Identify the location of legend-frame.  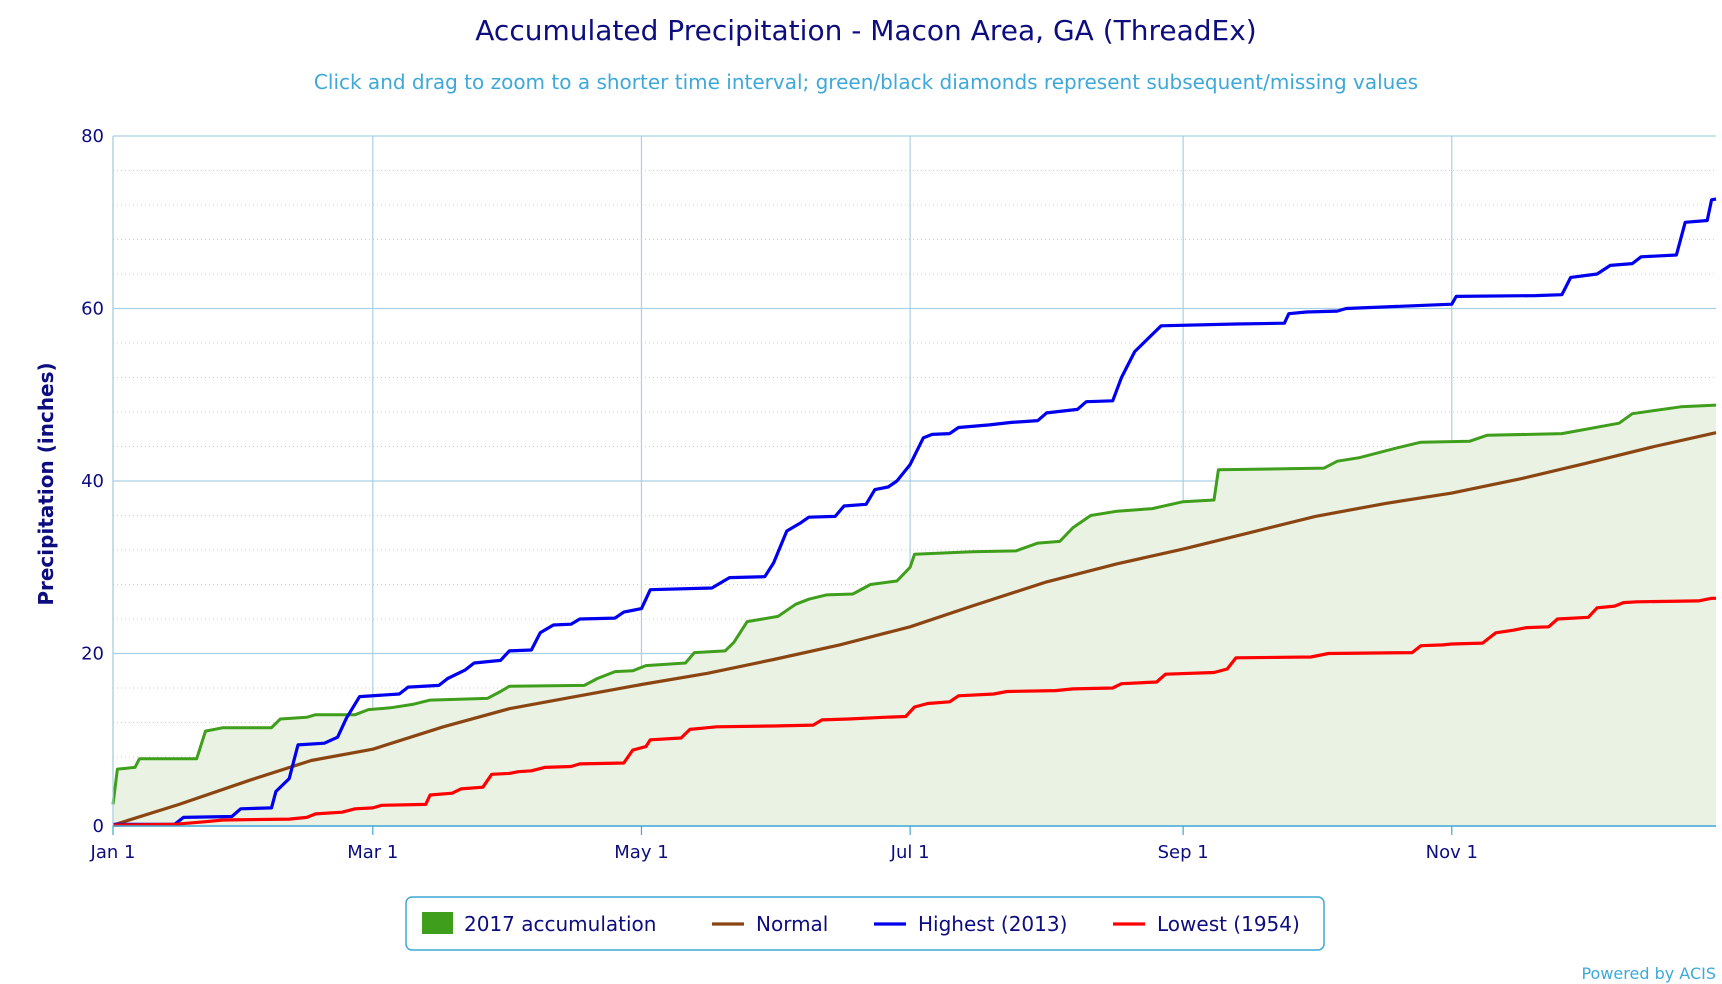
(865, 923).